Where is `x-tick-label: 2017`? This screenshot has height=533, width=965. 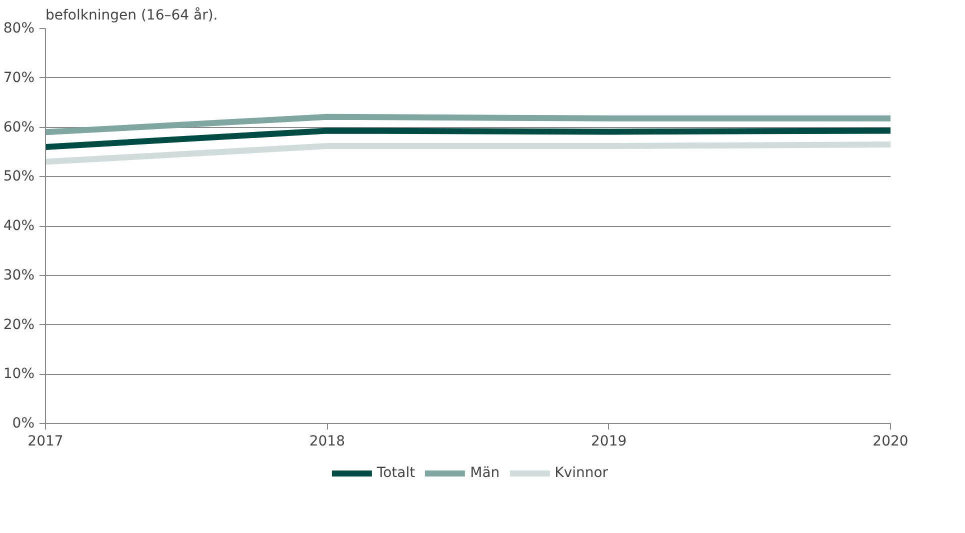 x-tick-label: 2017 is located at coordinates (46, 442).